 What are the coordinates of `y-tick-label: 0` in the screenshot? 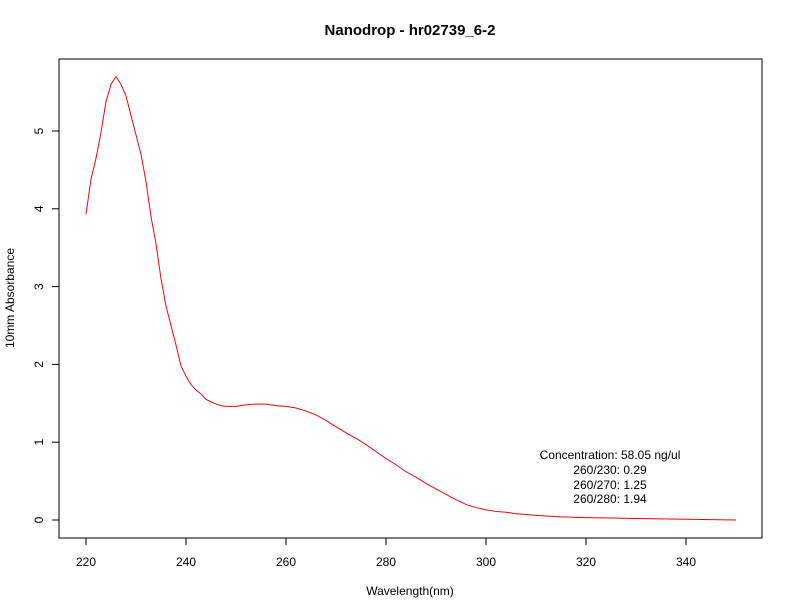 It's located at (39, 519).